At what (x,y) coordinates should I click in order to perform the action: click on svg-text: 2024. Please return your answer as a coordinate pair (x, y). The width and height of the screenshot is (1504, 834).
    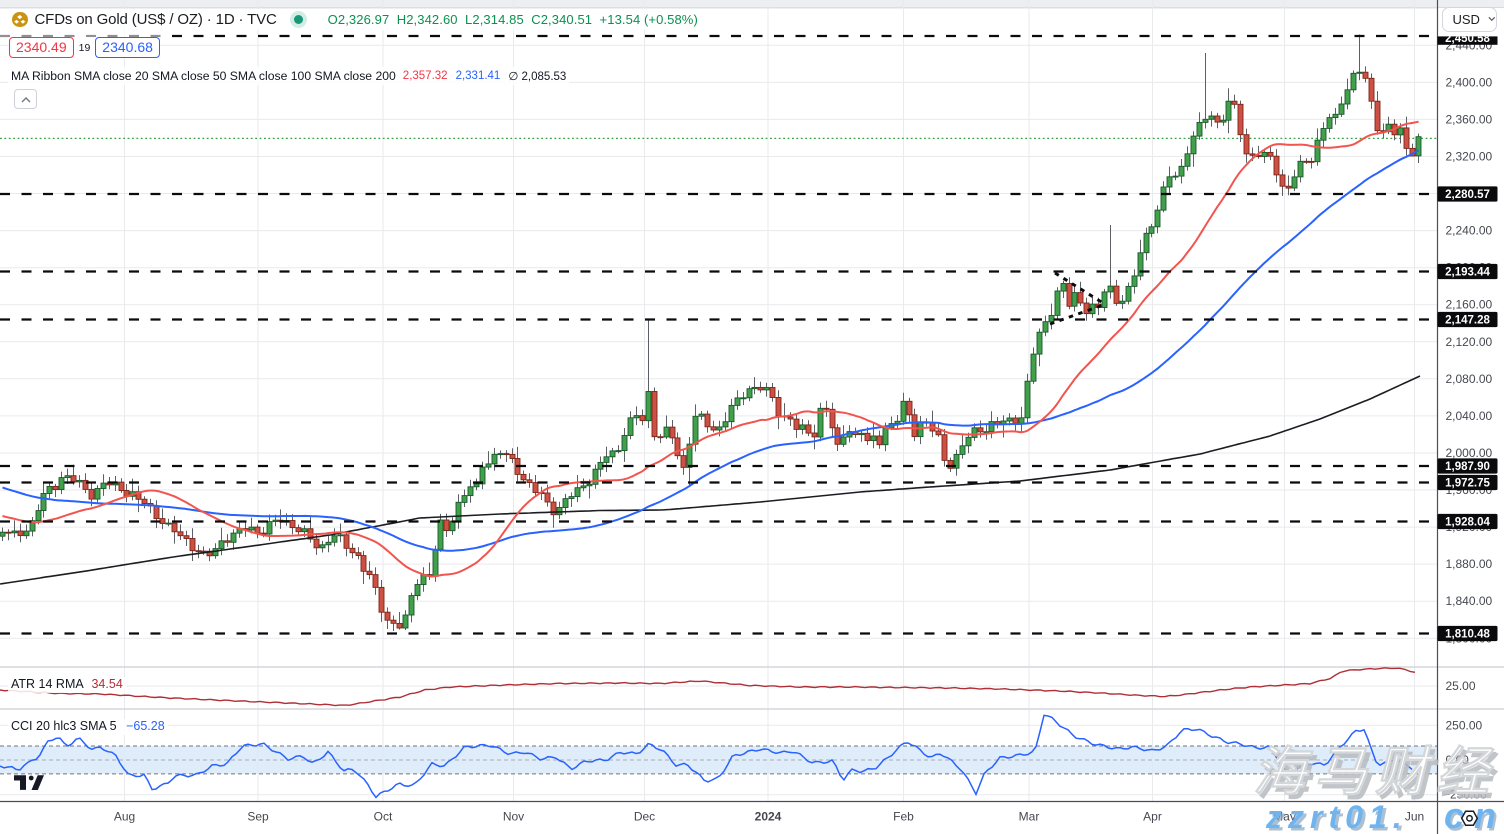
    Looking at the image, I should click on (768, 817).